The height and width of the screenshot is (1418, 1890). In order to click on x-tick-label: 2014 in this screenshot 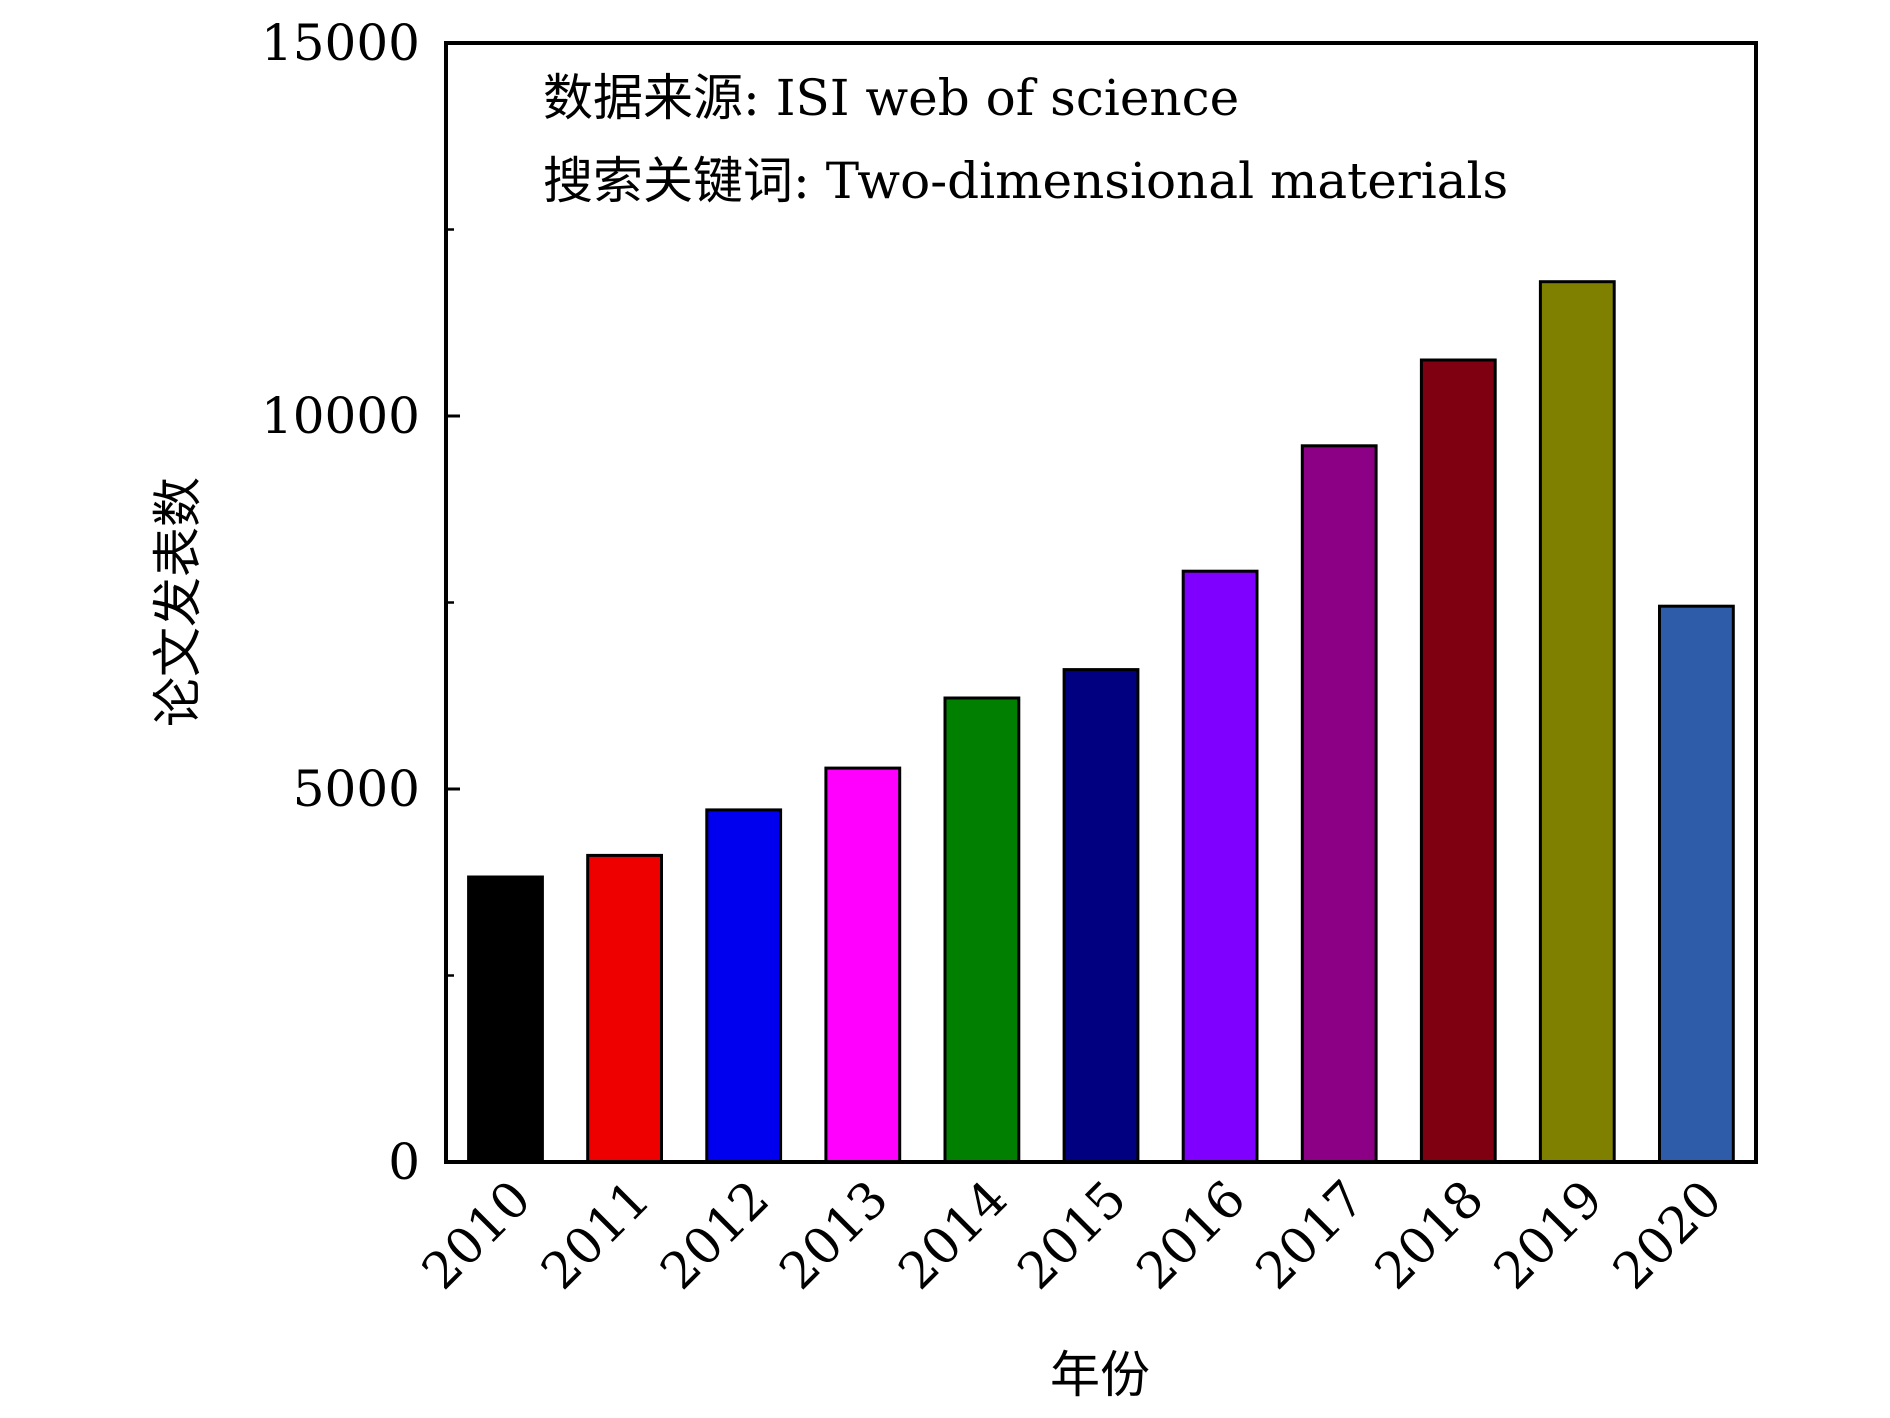, I will do `click(952, 1234)`.